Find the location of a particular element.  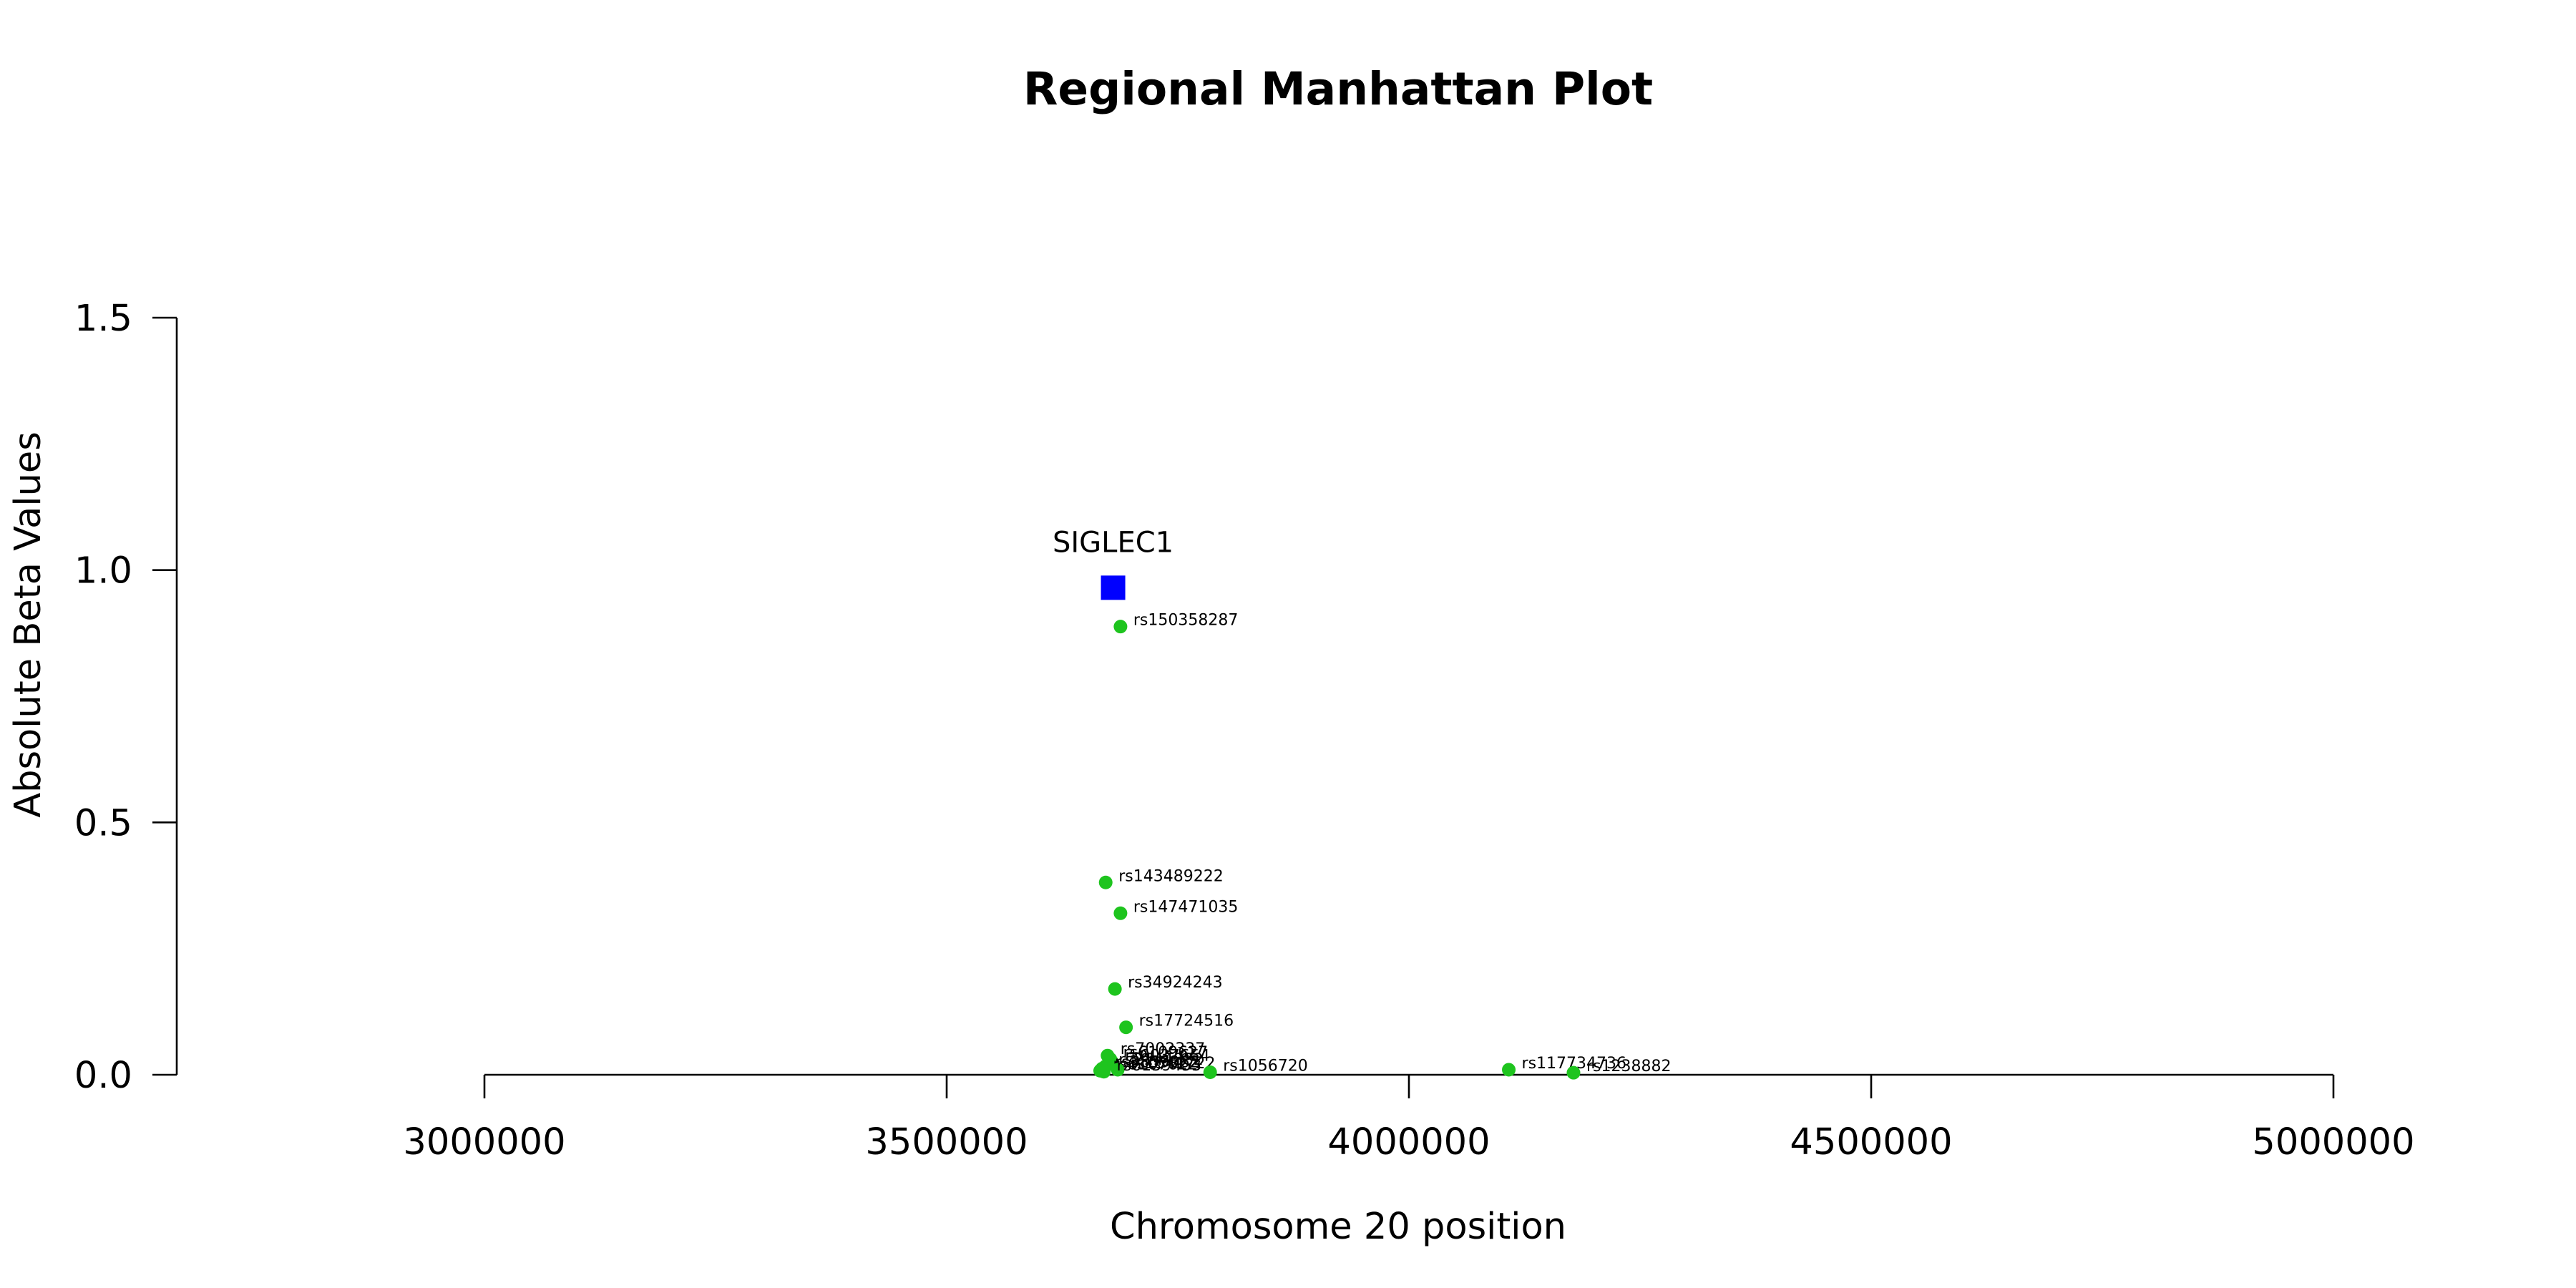

y-tick-label: 0.0 is located at coordinates (103, 1076).